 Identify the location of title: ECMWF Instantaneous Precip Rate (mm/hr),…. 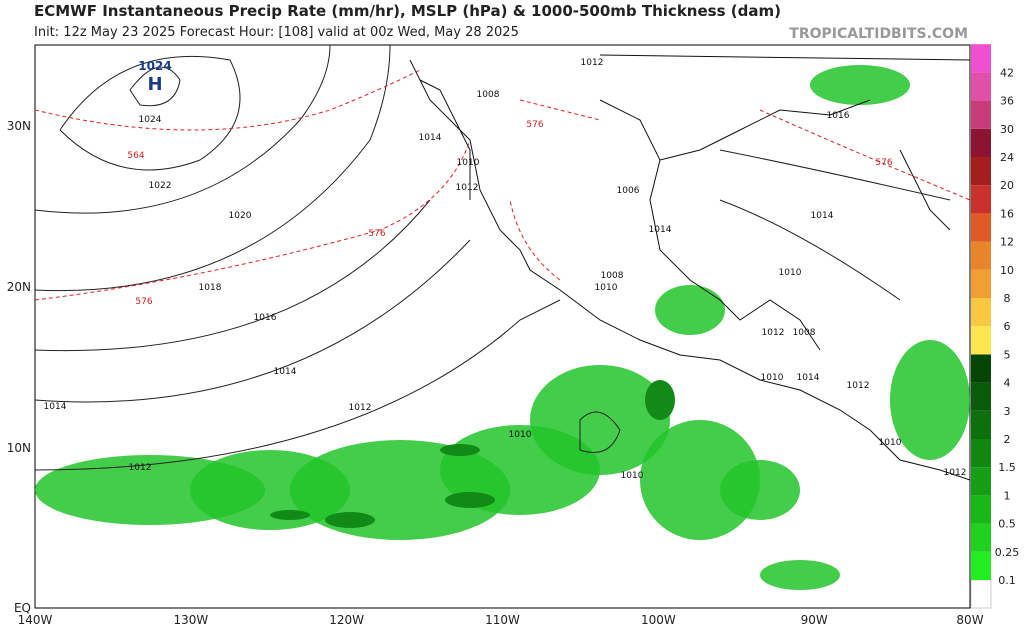
(407, 11).